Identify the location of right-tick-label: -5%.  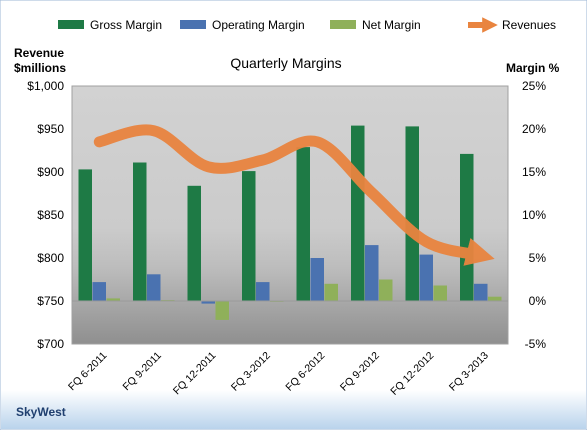
(536, 344).